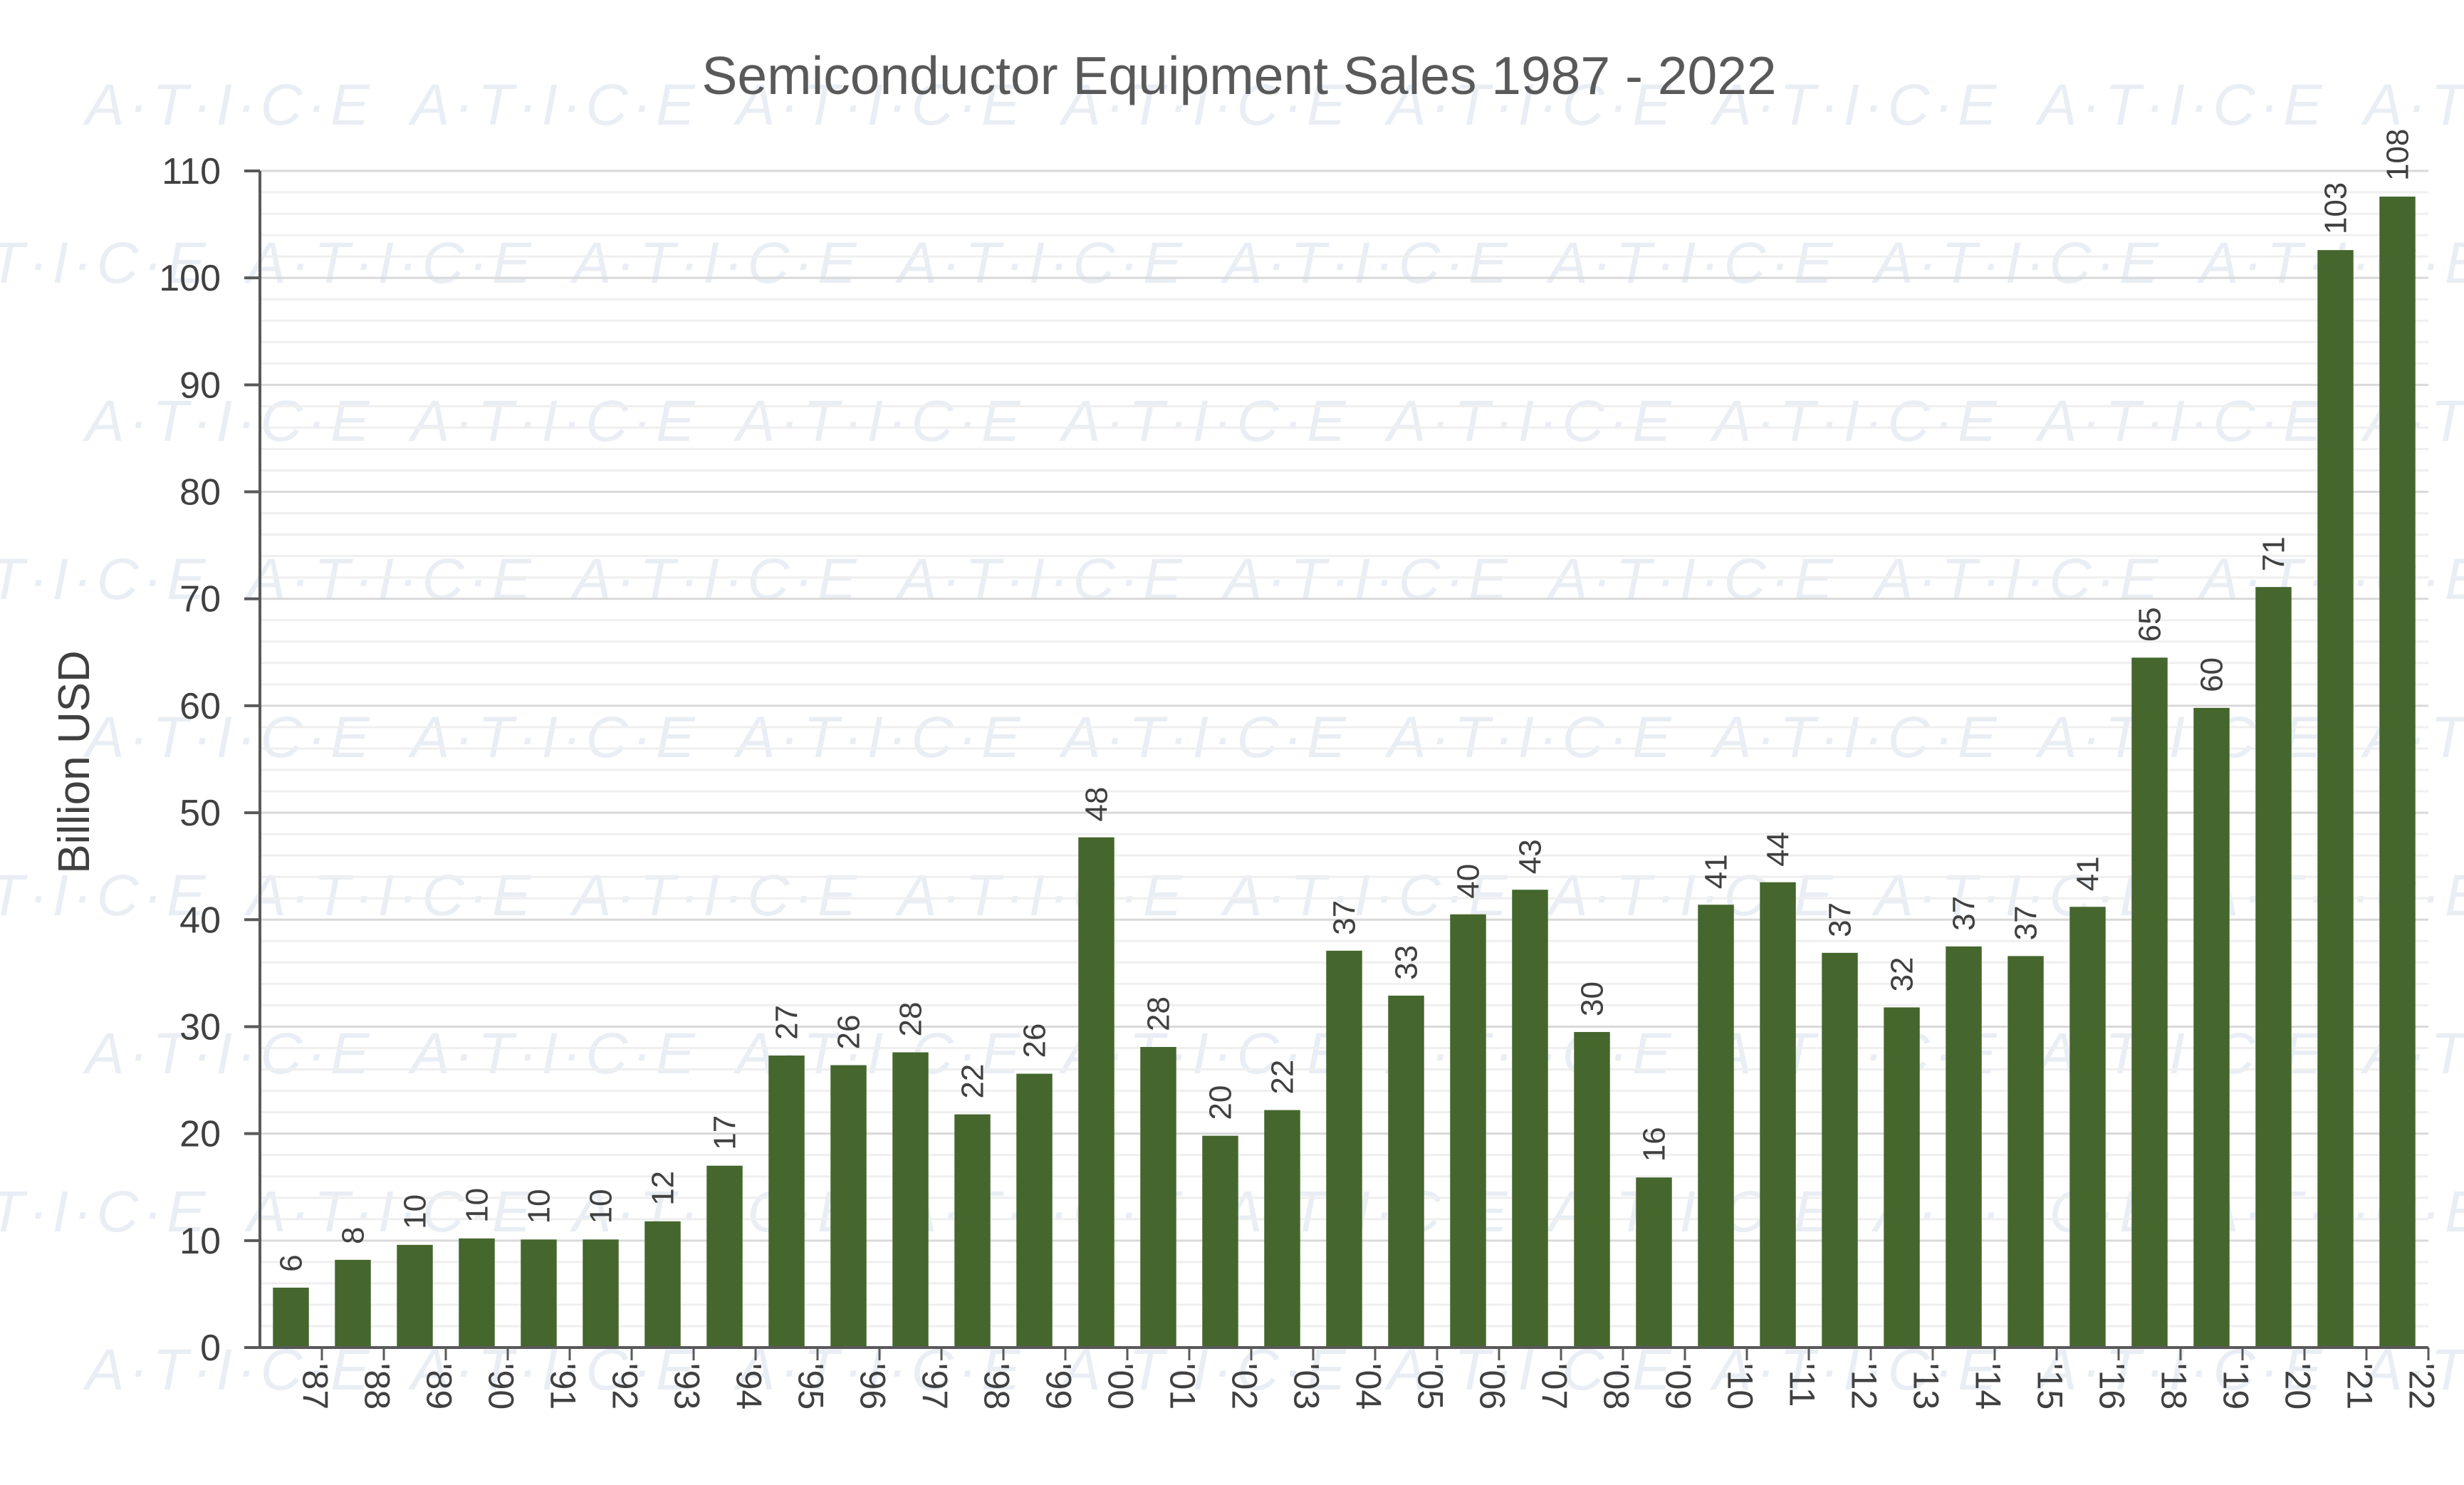  What do you see at coordinates (291, 1262) in the screenshot?
I see `data-label: 6` at bounding box center [291, 1262].